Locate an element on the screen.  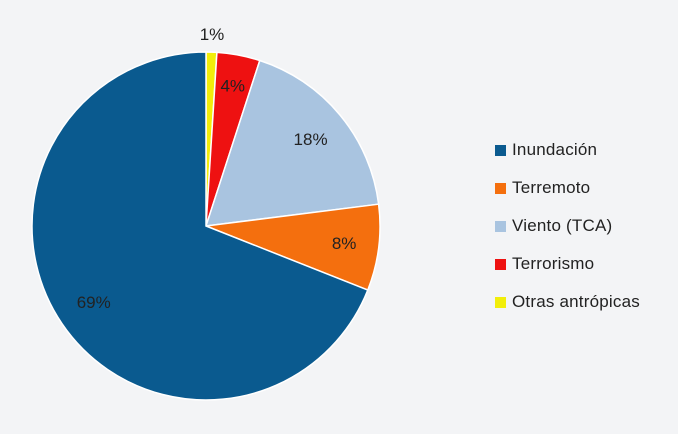
data-label-viento: 18% is located at coordinates (311, 139).